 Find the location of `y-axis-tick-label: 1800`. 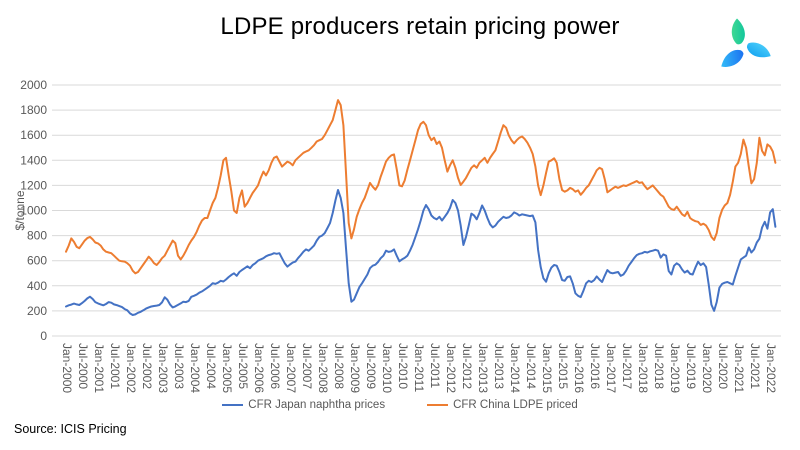

y-axis-tick-label: 1800 is located at coordinates (33, 110).